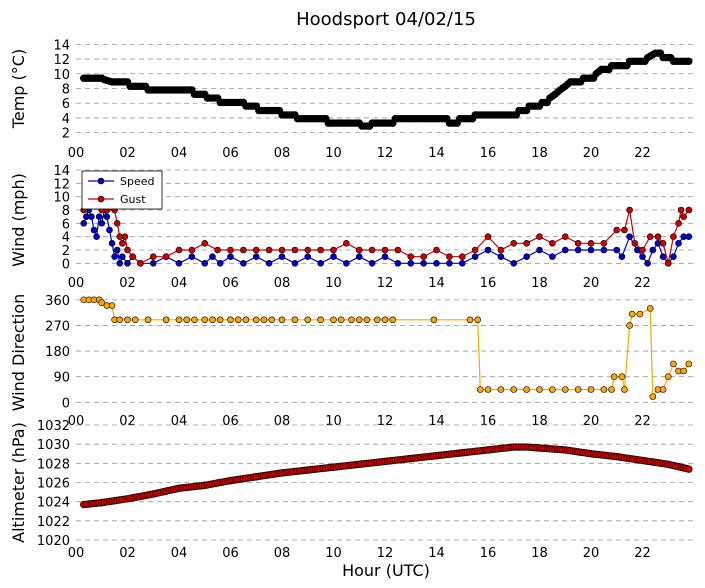 The image size is (705, 588). I want to click on alt-xtick-label: 14, so click(436, 553).